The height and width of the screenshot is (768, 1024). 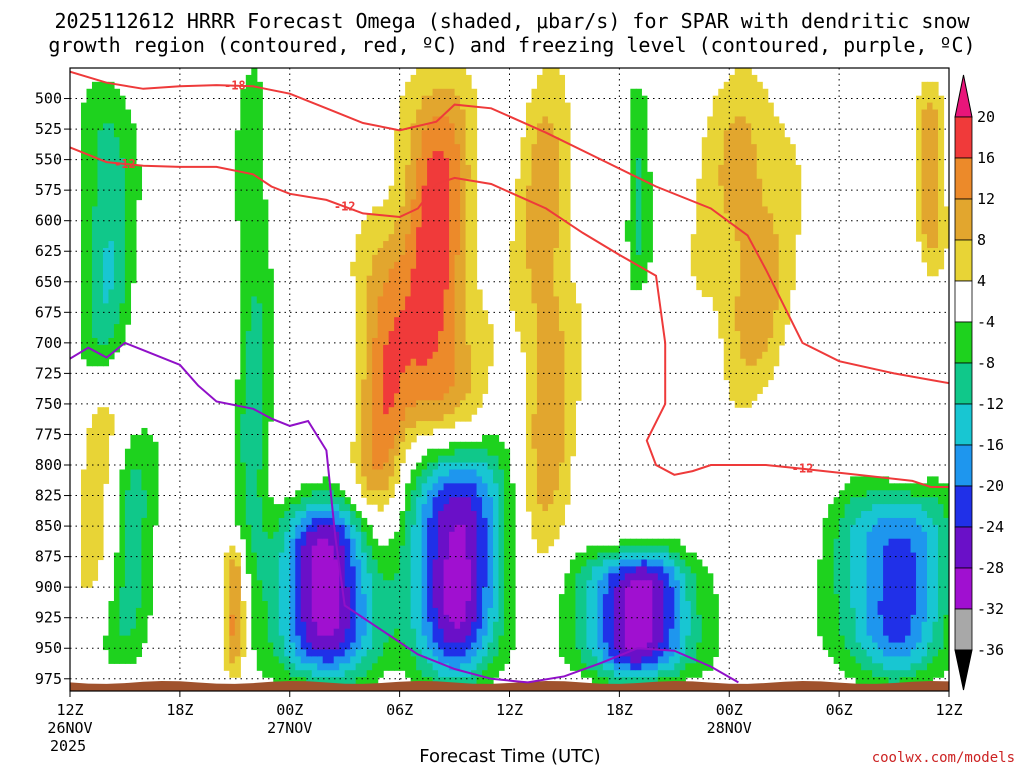 What do you see at coordinates (943, 758) in the screenshot?
I see `credit-text: coolwx.com/models` at bounding box center [943, 758].